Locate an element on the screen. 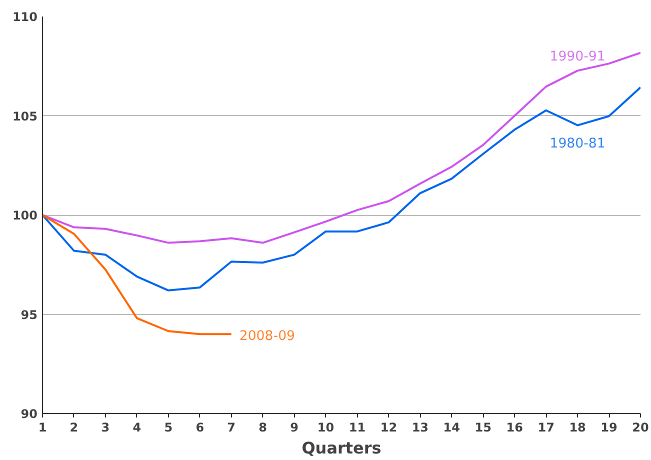  x-tick-label: 10 is located at coordinates (325, 427).